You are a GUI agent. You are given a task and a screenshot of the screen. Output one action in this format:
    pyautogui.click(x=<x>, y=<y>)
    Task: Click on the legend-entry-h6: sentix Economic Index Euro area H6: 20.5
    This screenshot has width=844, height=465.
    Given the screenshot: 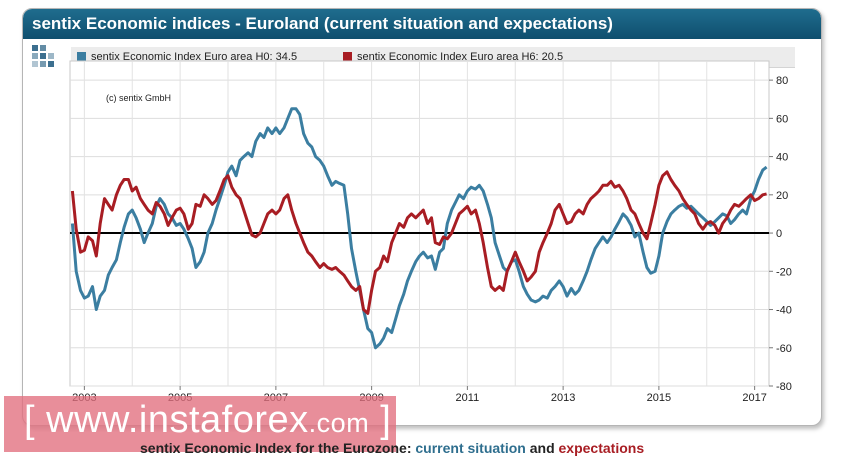 What is the action you would take?
    pyautogui.click(x=453, y=57)
    